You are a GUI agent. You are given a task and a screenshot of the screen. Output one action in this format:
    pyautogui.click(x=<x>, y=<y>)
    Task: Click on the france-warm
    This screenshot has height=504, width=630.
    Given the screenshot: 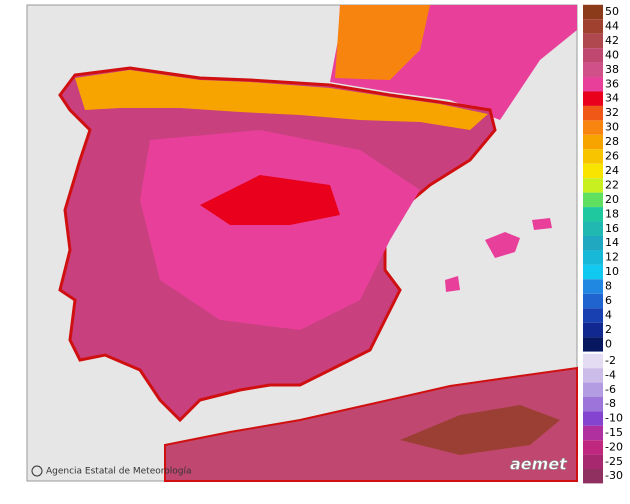 What is the action you would take?
    pyautogui.click(x=382, y=42)
    